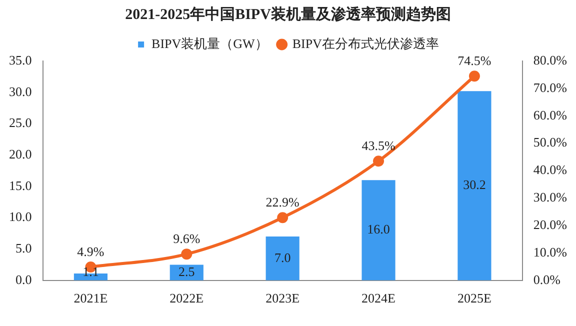  What do you see at coordinates (550, 142) in the screenshot?
I see `y2-tick-label: 50.0%` at bounding box center [550, 142].